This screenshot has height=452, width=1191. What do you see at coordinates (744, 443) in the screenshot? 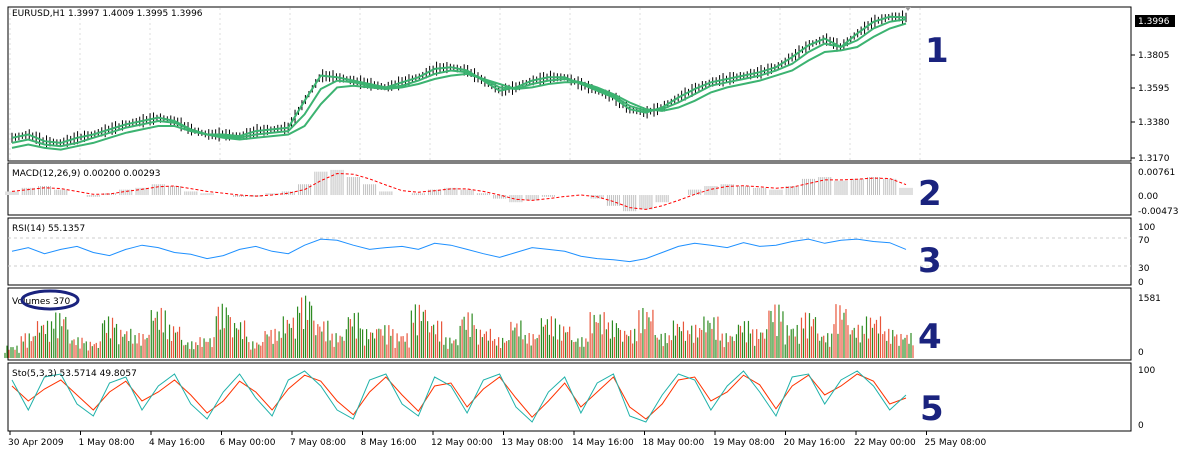
I see `time-tick-label: 19 May 08:00` at bounding box center [744, 443].